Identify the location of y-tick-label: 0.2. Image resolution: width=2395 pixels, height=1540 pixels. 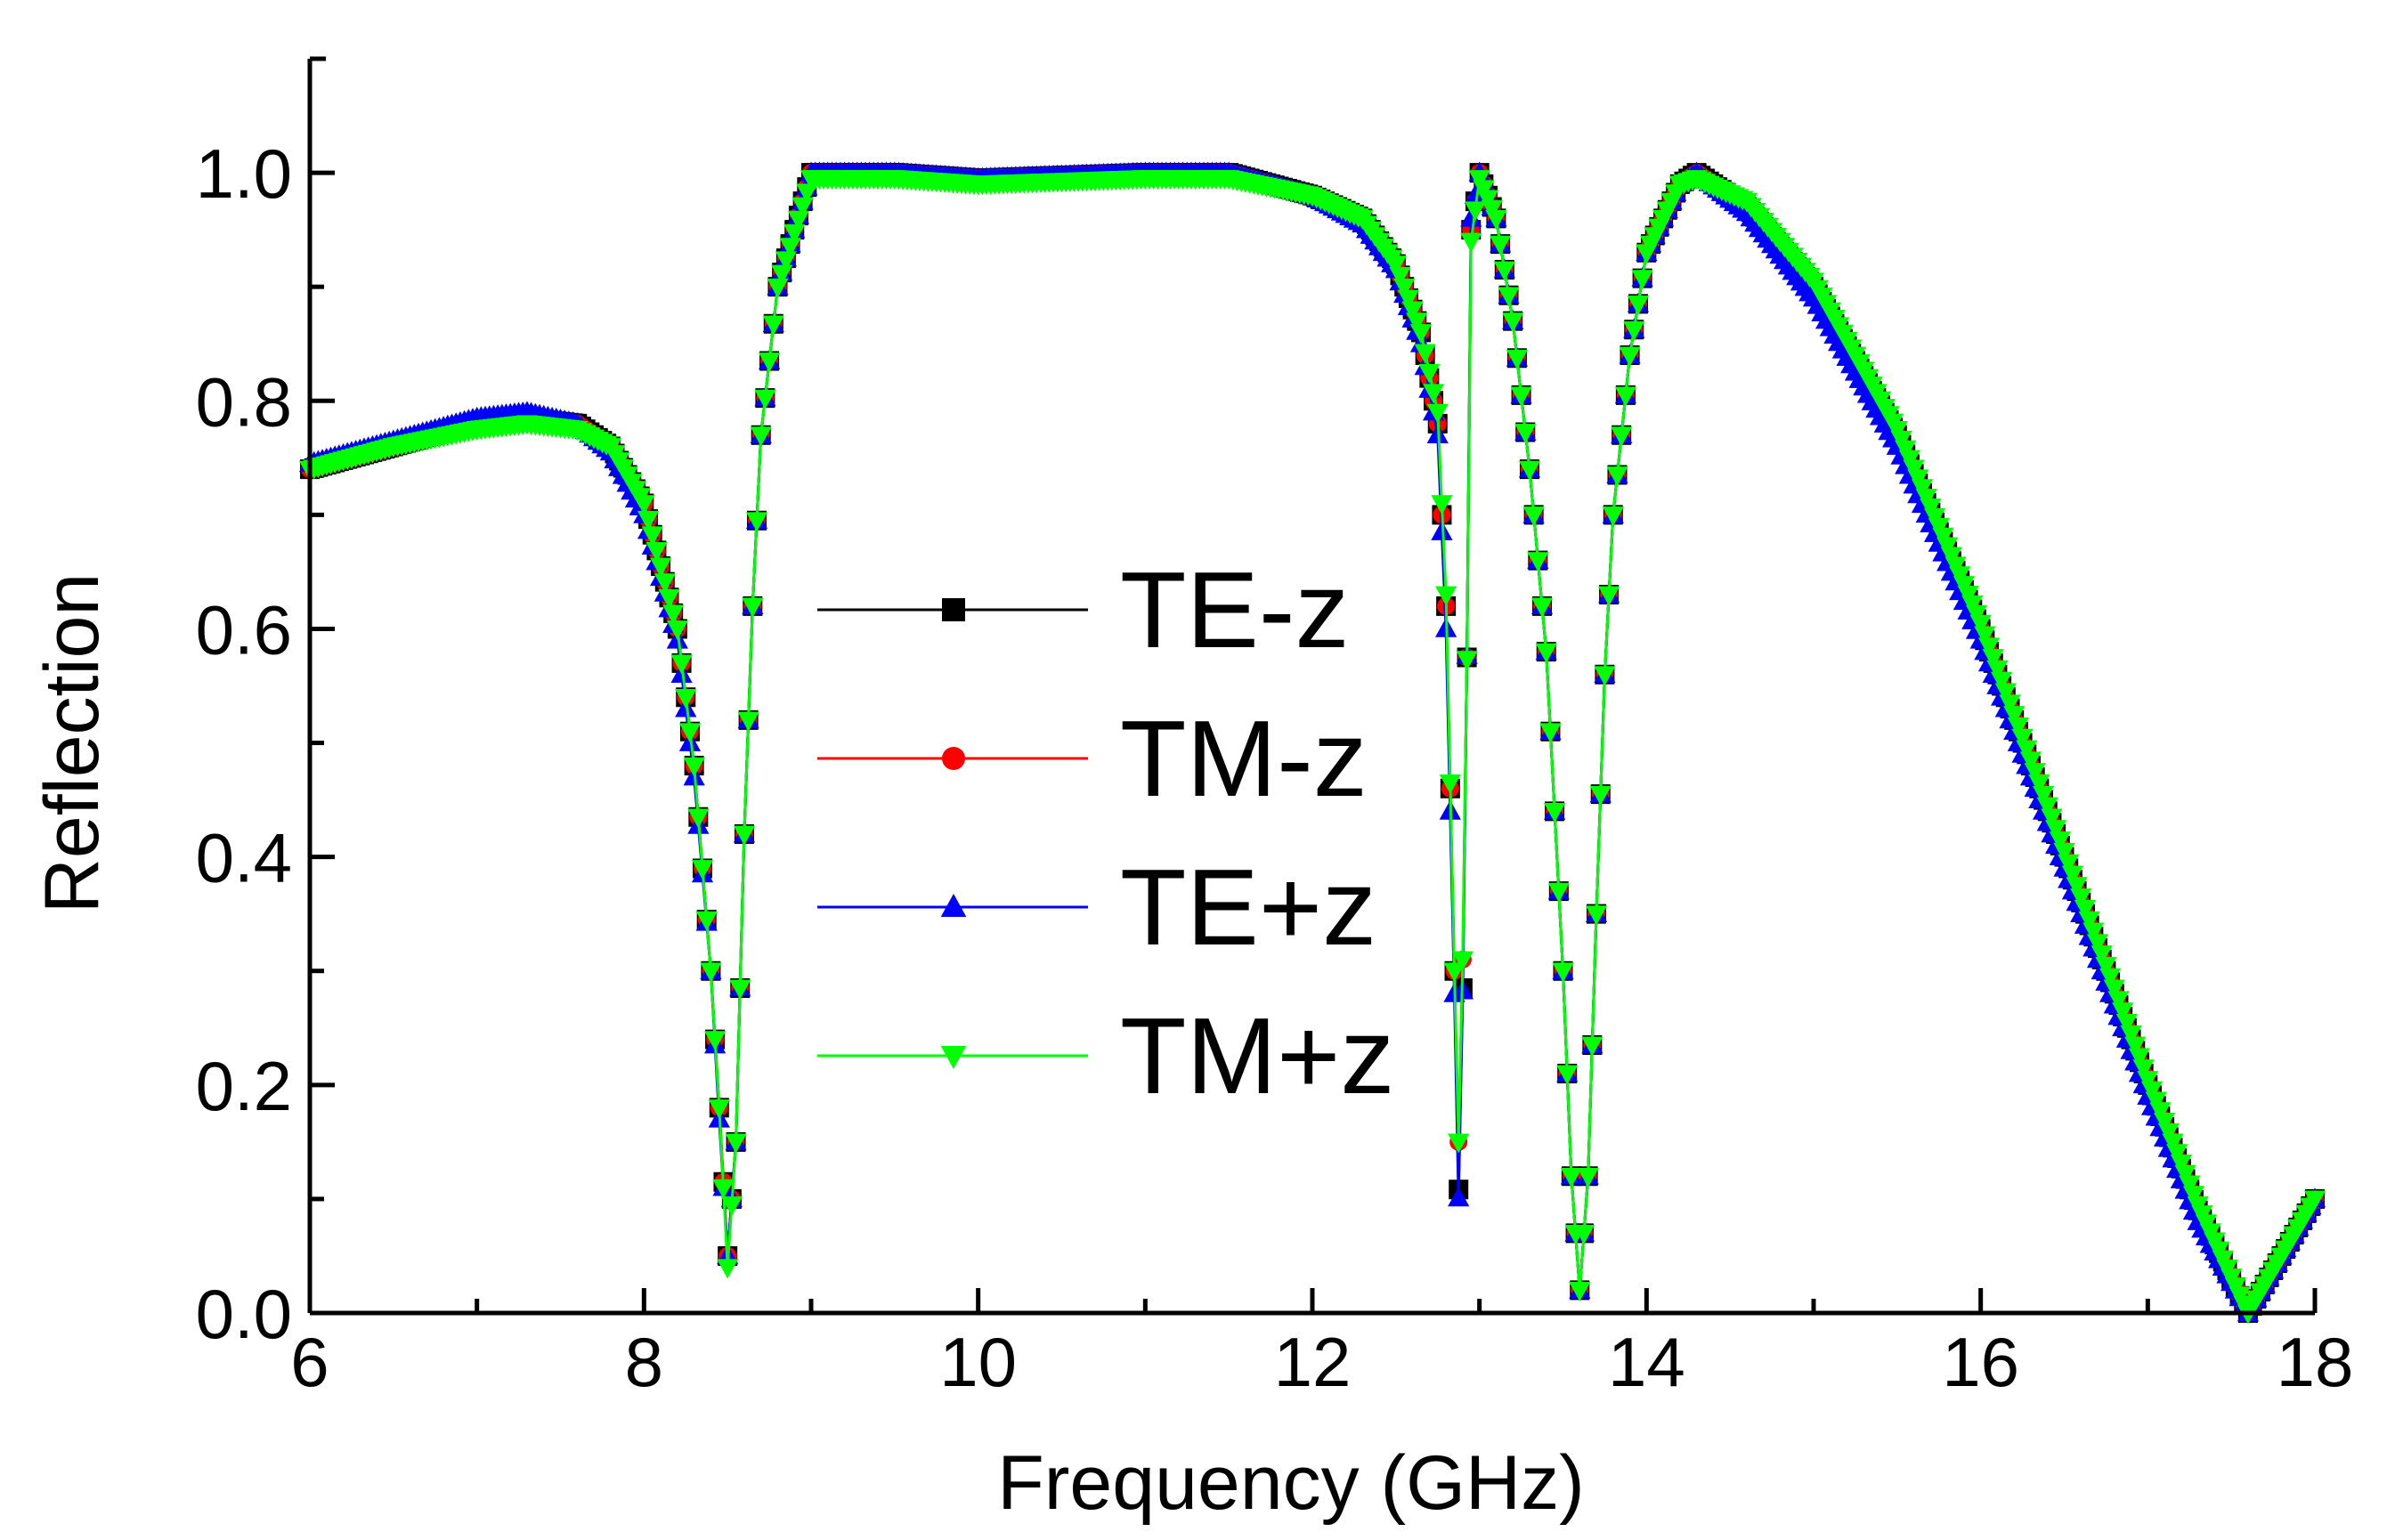
(244, 1086).